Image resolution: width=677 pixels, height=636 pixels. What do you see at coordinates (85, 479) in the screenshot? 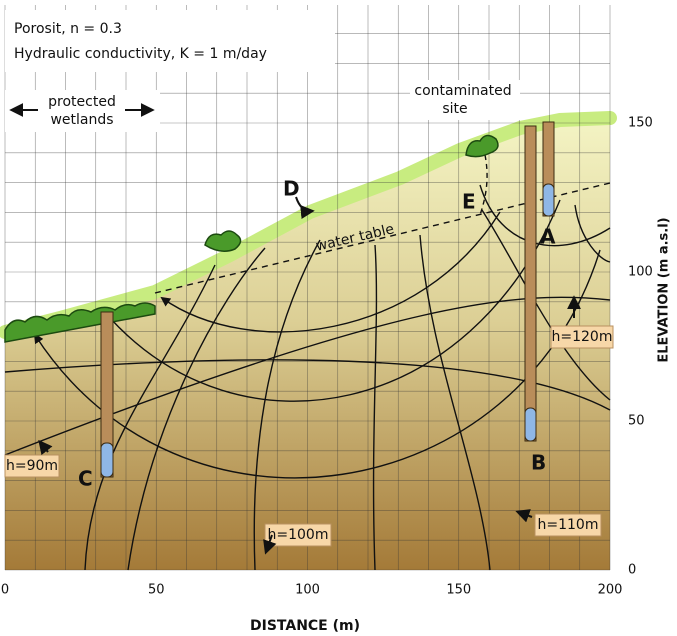
I see `point-label: C` at bounding box center [85, 479].